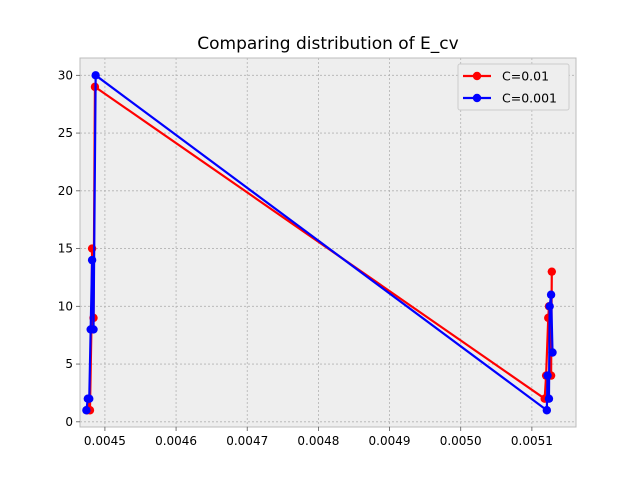 This screenshot has width=640, height=484. I want to click on x-tick-label: 0.0049, so click(390, 441).